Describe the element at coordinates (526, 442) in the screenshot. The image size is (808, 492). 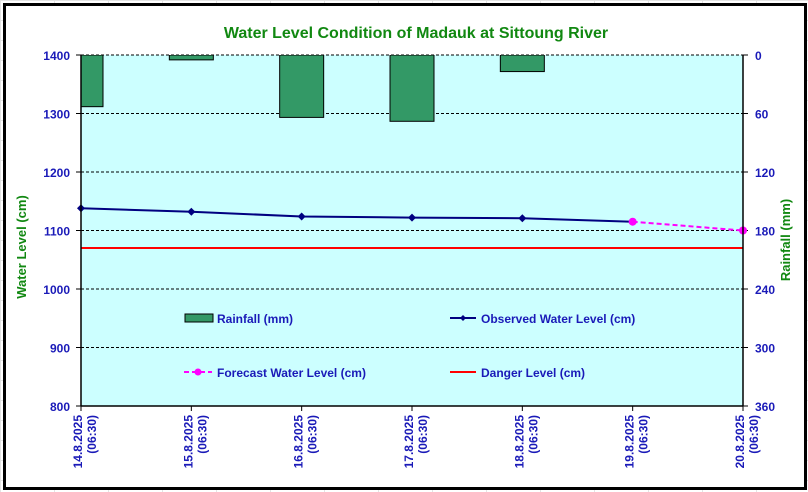
I see `x-tick-label: 18.8.2025(06:30)` at that location.